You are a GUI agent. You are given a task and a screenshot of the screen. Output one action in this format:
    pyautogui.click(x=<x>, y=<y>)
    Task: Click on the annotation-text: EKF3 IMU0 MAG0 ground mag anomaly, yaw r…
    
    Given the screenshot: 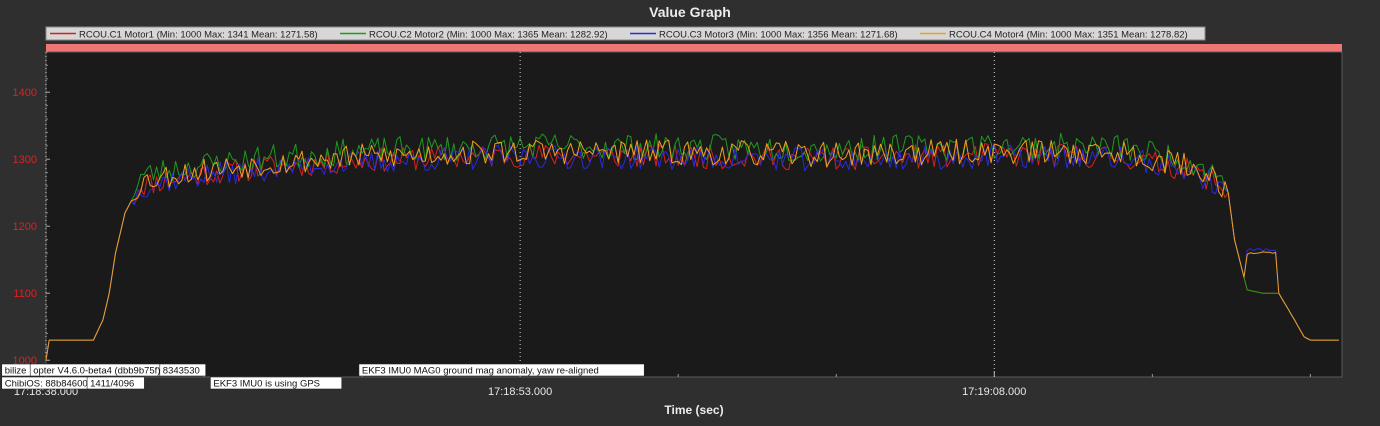 What is the action you would take?
    pyautogui.click(x=480, y=371)
    